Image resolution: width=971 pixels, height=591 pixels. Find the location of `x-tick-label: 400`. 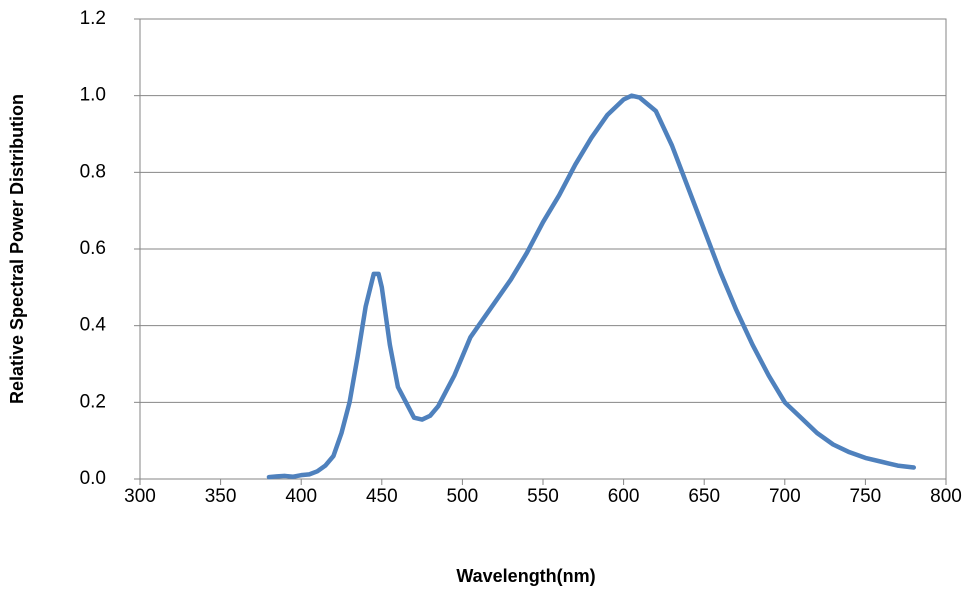

x-tick-label: 400 is located at coordinates (301, 496).